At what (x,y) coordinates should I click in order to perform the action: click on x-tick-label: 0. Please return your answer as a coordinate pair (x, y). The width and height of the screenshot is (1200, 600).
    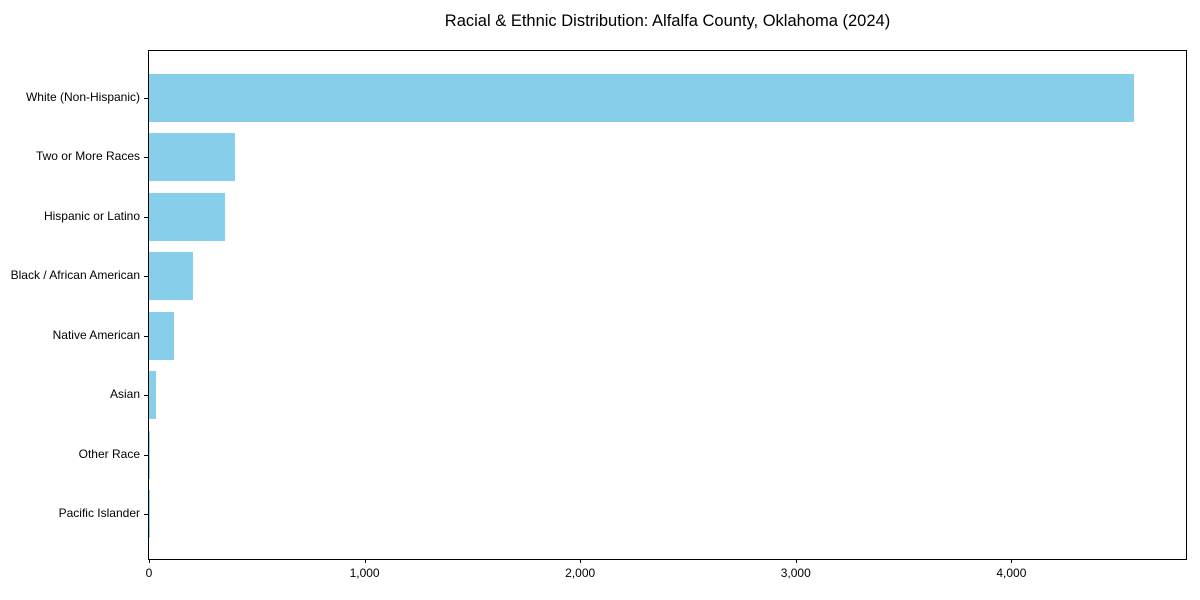
    Looking at the image, I should click on (149, 573).